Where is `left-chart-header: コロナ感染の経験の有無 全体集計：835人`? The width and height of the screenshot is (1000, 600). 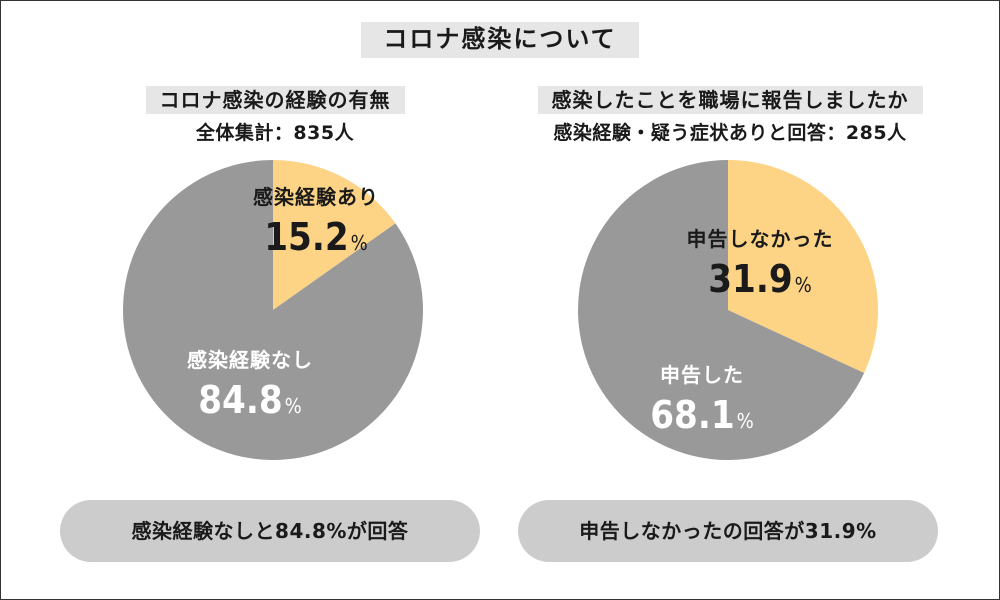
left-chart-header: コロナ感染の経験の有無 全体集計：835人 is located at coordinates (275, 115).